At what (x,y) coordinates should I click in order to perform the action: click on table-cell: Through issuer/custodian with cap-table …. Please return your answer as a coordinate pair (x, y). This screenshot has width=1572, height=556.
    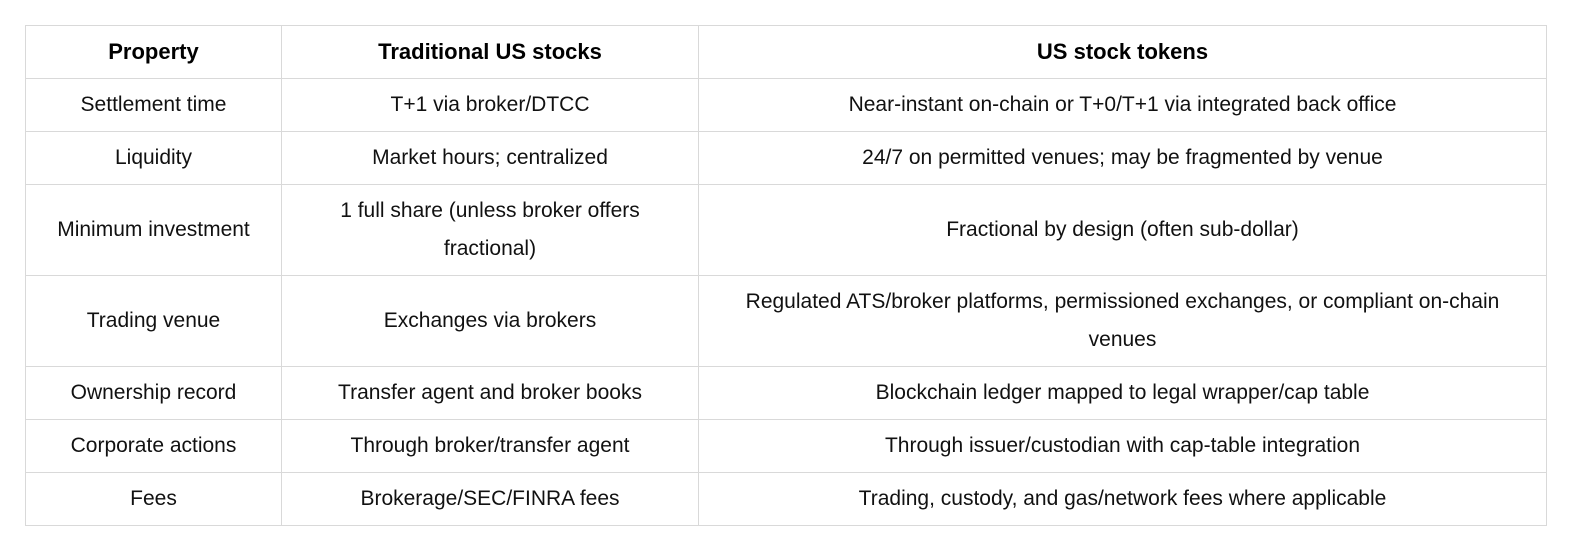
    Looking at the image, I should click on (1122, 446).